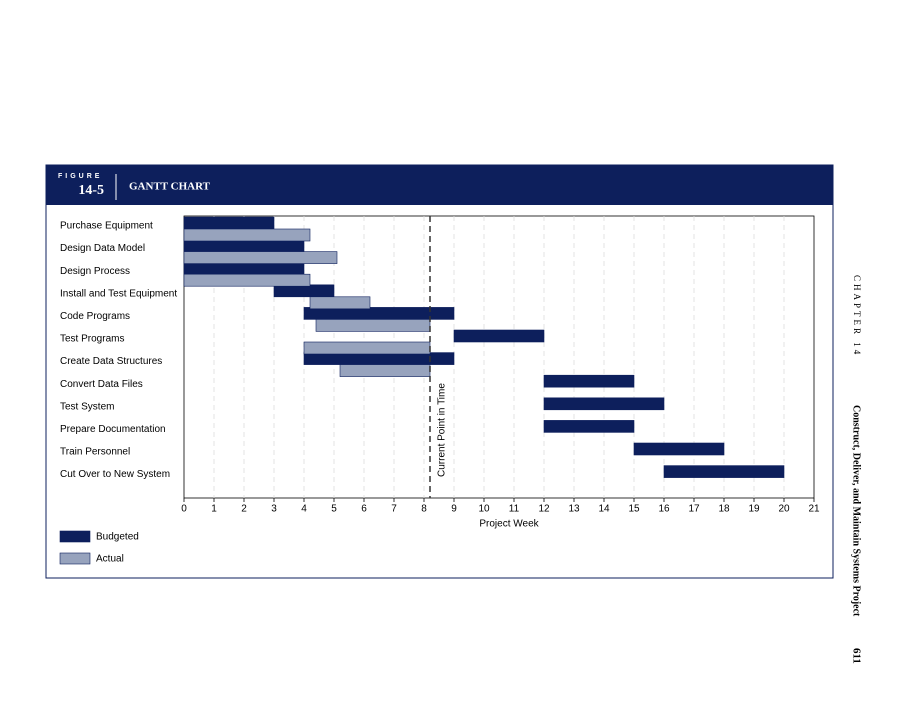 Image resolution: width=900 pixels, height=719 pixels. What do you see at coordinates (95, 316) in the screenshot?
I see `task-label: Code Programs` at bounding box center [95, 316].